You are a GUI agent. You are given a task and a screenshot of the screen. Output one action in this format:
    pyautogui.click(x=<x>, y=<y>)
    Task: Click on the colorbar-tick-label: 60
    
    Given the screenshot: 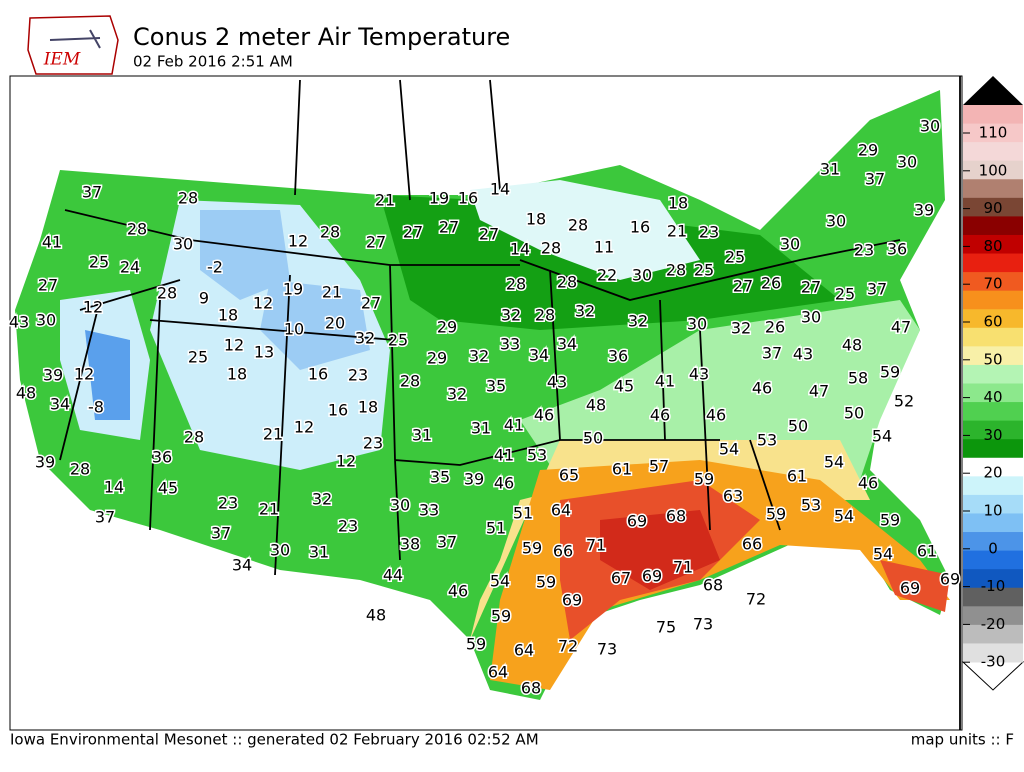 What is the action you would take?
    pyautogui.click(x=992, y=322)
    